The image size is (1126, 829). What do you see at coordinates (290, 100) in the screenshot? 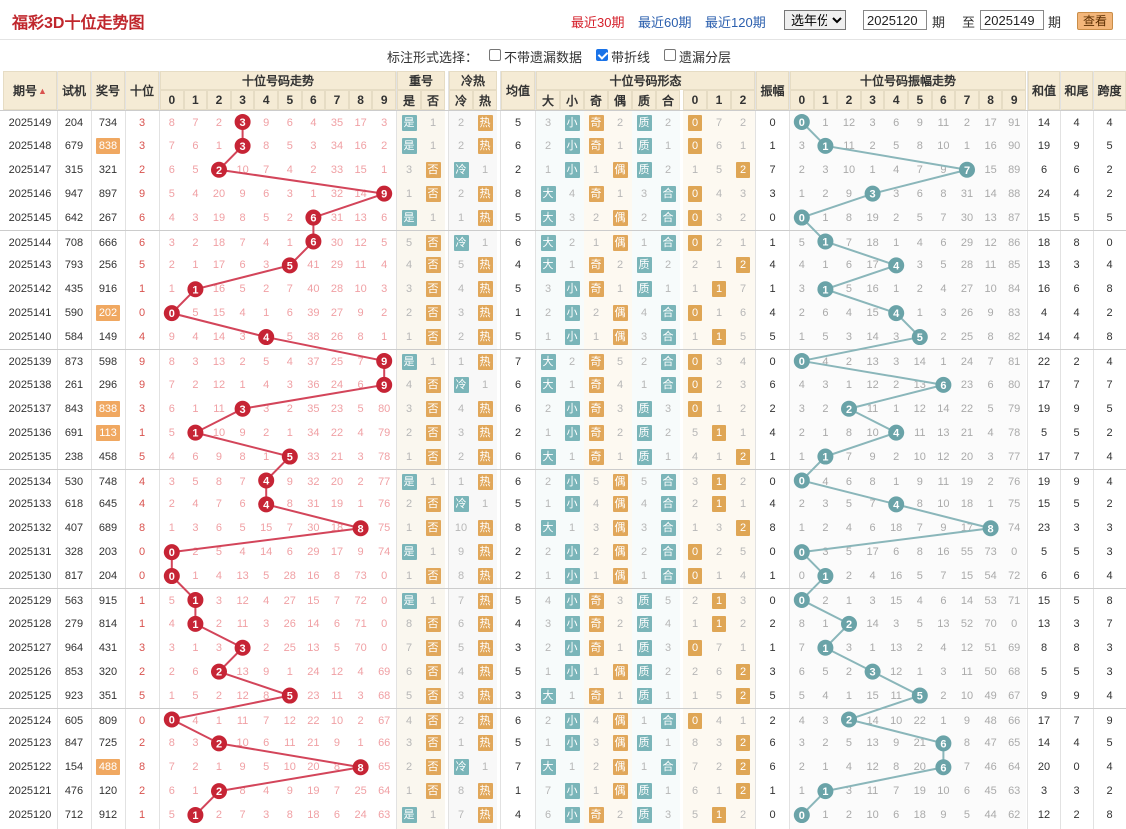
I see `header-trend-digit: 5` at bounding box center [290, 100].